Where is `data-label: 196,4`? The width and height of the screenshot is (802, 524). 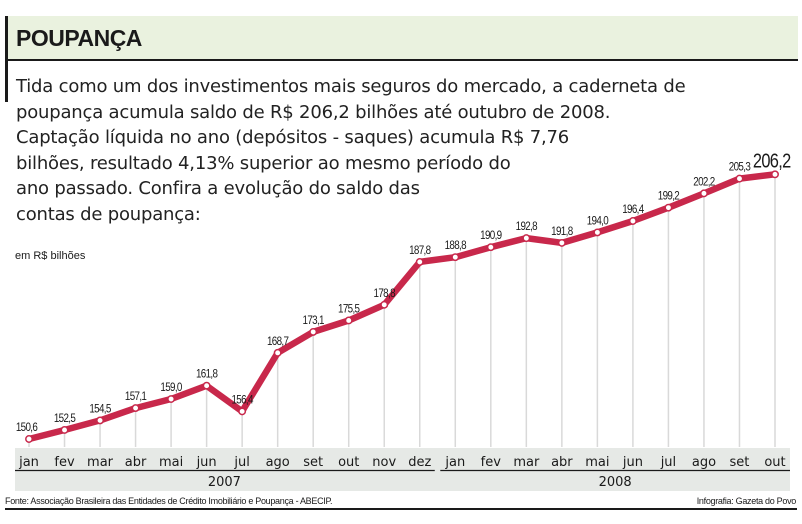 data-label: 196,4 is located at coordinates (633, 209).